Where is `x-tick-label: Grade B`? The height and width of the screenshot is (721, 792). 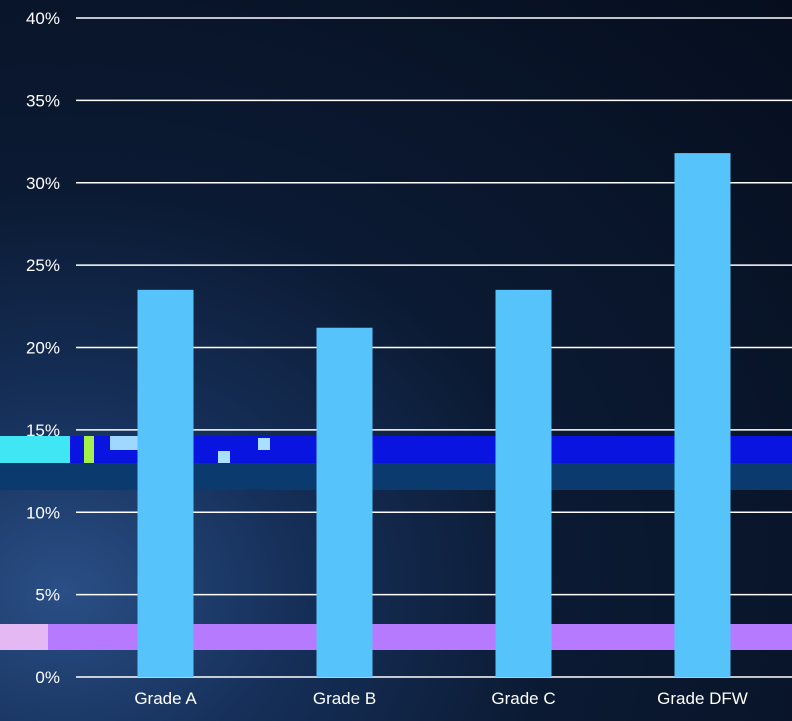 x-tick-label: Grade B is located at coordinates (344, 698).